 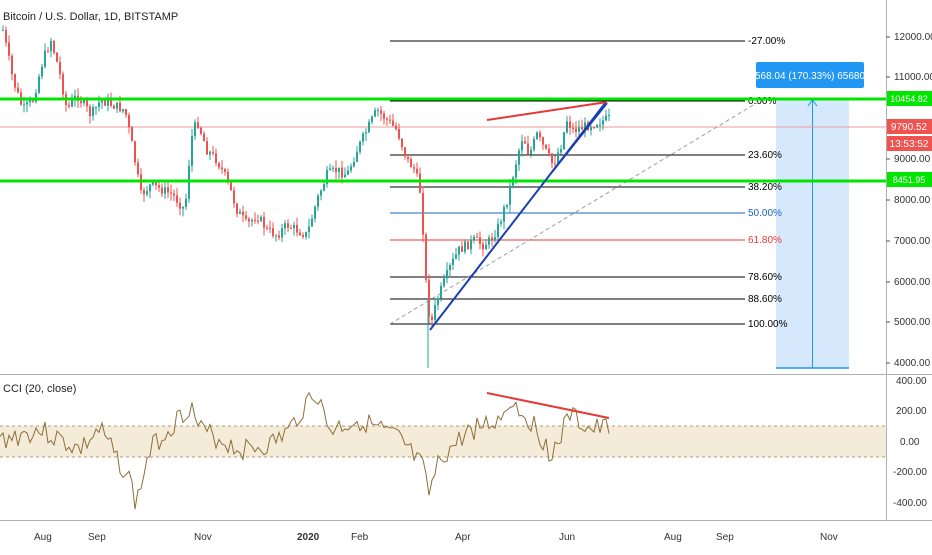 I want to click on time-axis: Aug Sep Nov 2020 Feb Apr Jun Aug Sep Nov, so click(x=436, y=537).